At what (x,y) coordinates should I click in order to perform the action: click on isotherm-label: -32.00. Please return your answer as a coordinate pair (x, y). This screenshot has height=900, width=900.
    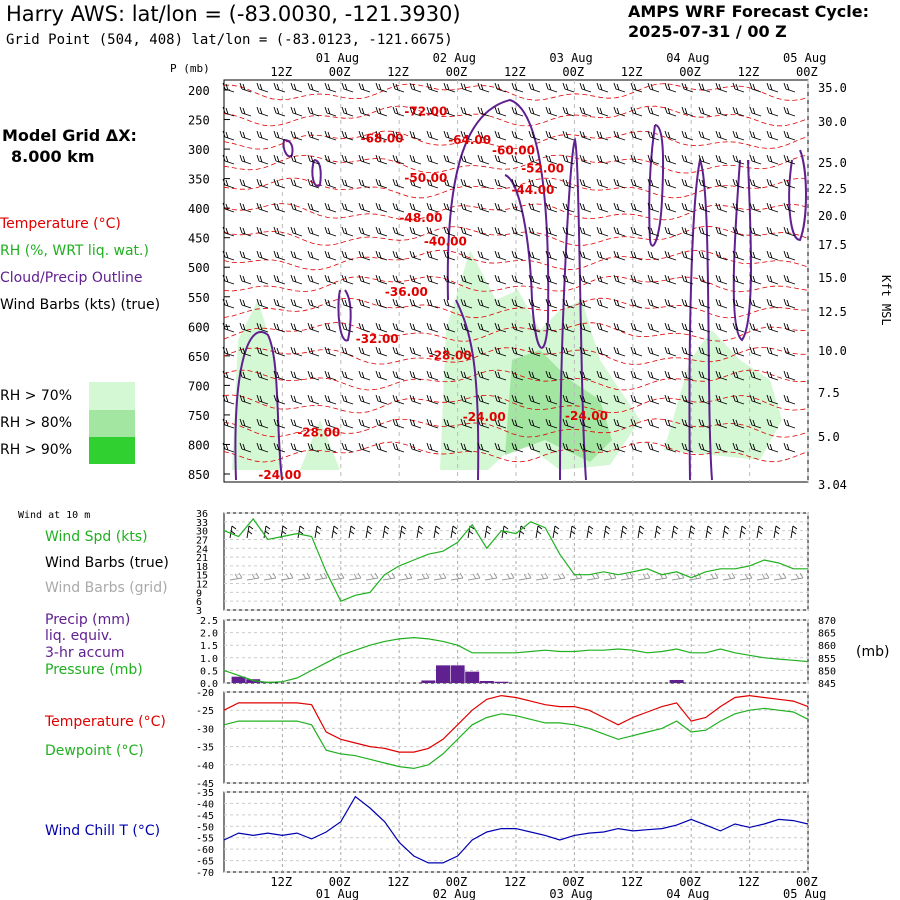
    Looking at the image, I should click on (377, 339).